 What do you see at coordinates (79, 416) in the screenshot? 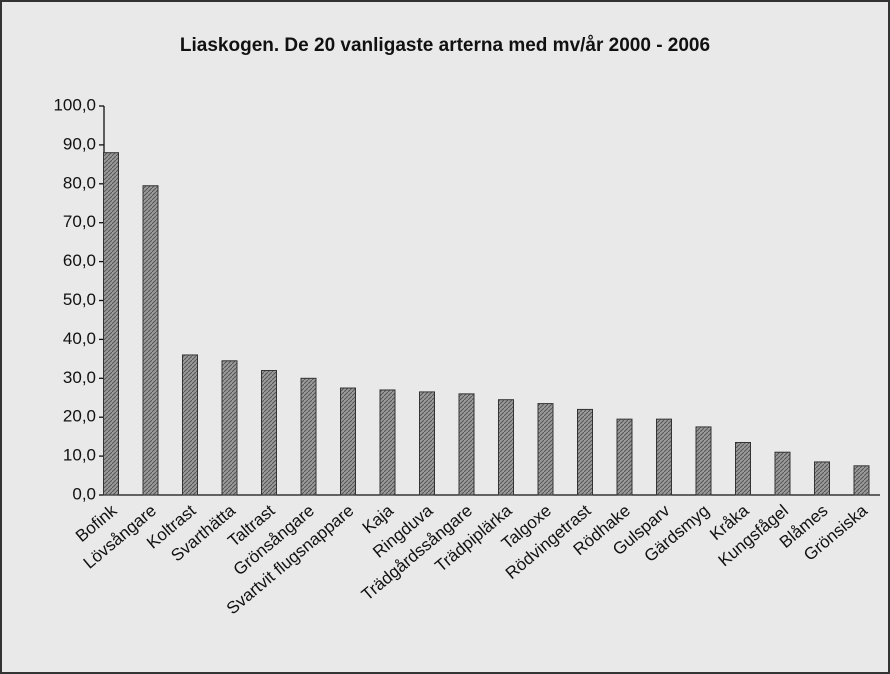
I see `y-tick-label: 20,0` at bounding box center [79, 416].